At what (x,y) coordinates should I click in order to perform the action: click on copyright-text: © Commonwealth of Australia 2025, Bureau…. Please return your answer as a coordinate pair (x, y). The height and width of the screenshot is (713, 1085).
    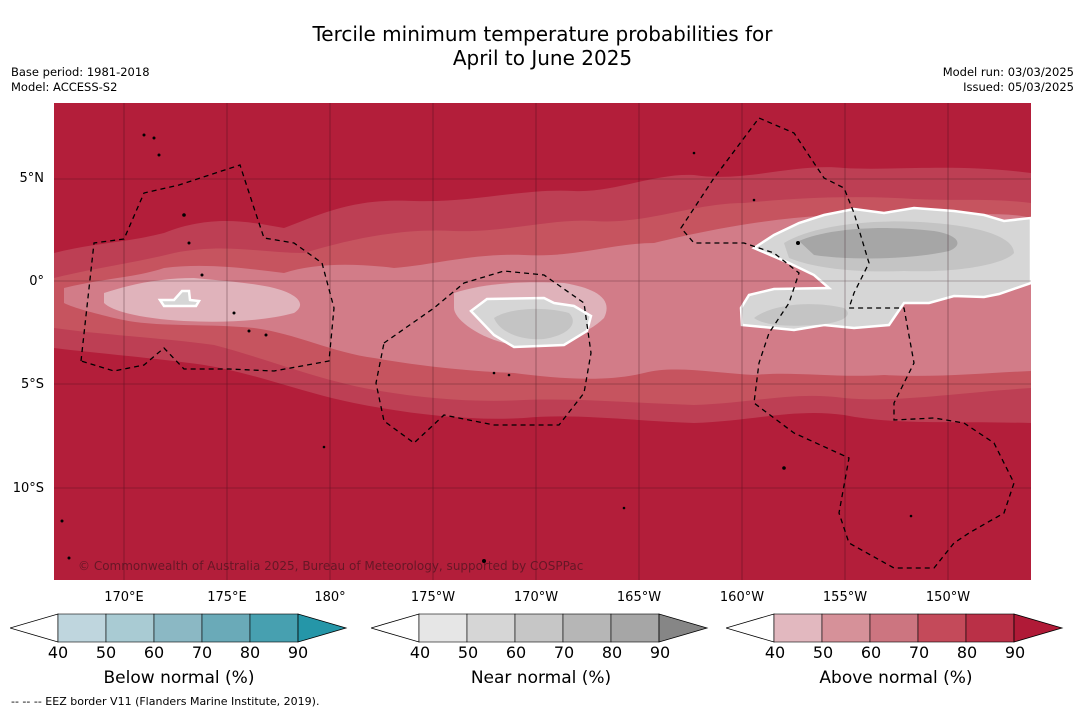
    Looking at the image, I should click on (331, 566).